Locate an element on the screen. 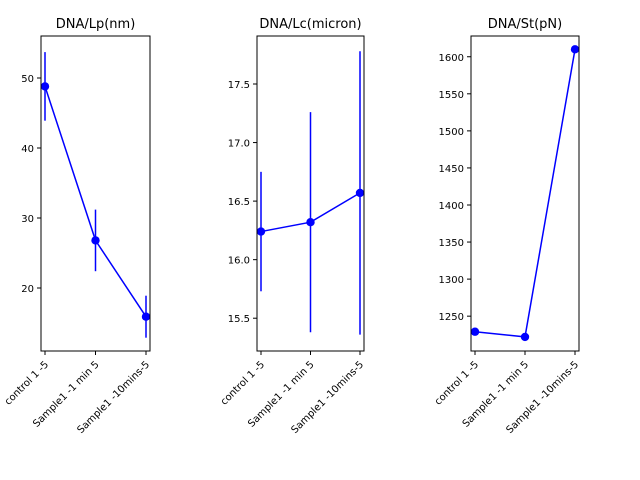 The image size is (640, 480). y-tick-label: 1600 is located at coordinates (451, 58).